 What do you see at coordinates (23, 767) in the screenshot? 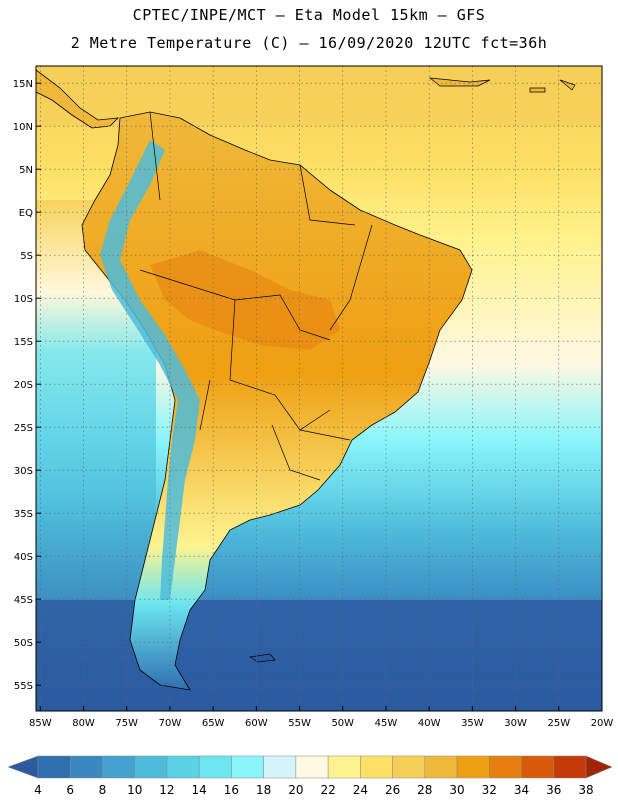
I see `colorbar-min-arrow` at bounding box center [23, 767].